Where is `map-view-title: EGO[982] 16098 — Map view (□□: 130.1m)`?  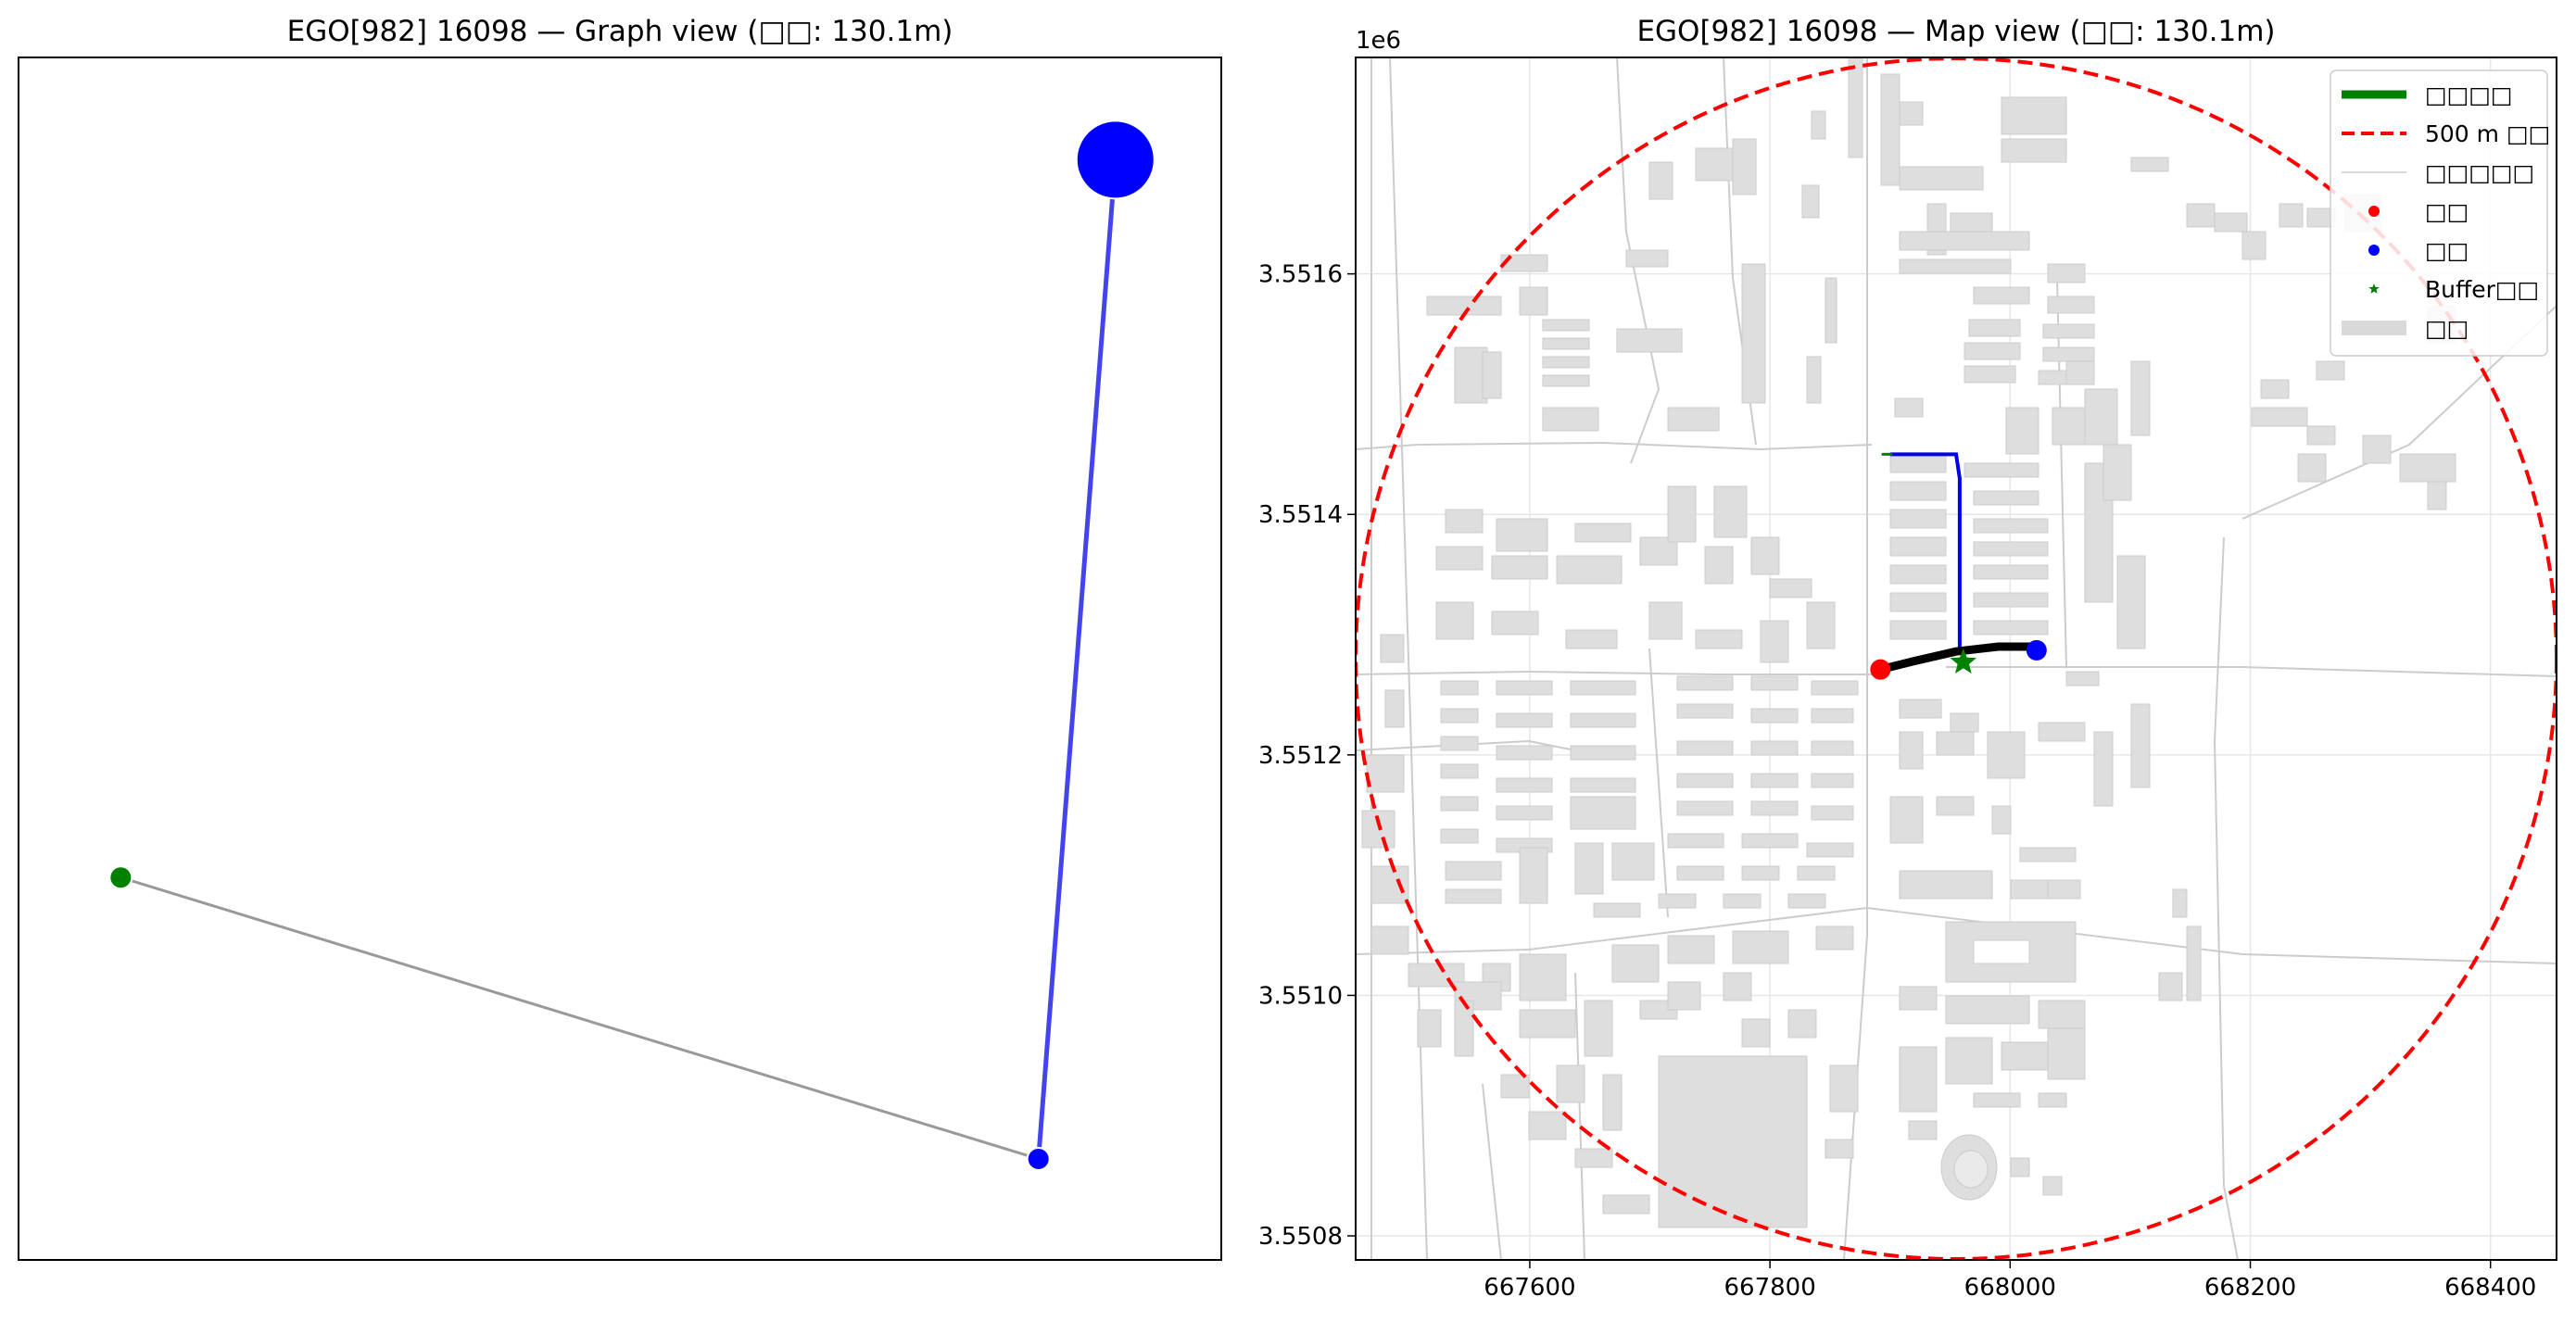
map-view-title: EGO[982] 16098 — Map view (□□: 130.1m) is located at coordinates (1956, 31).